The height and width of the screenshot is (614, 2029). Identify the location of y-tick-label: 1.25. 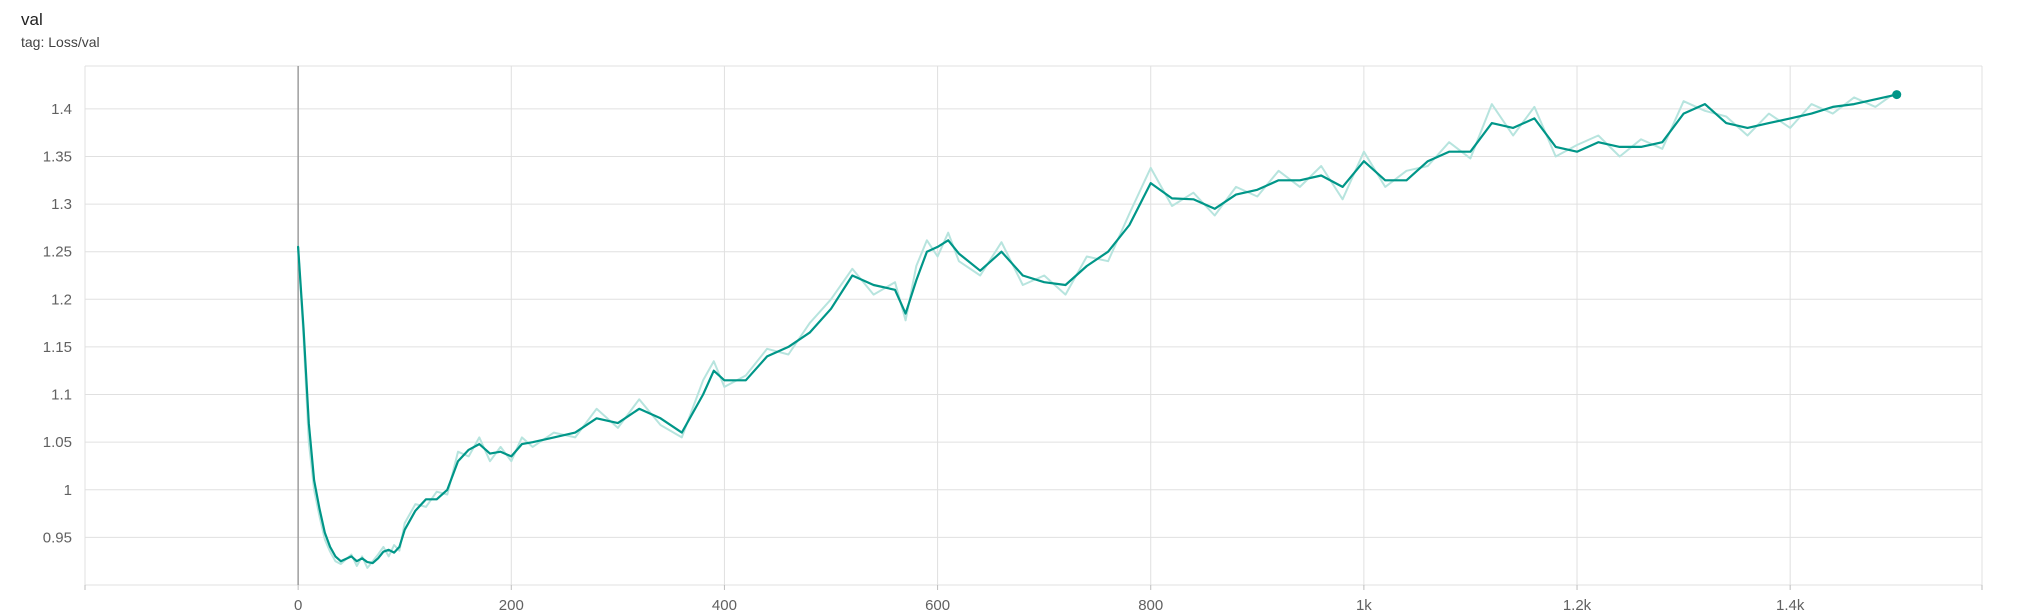
(57, 252).